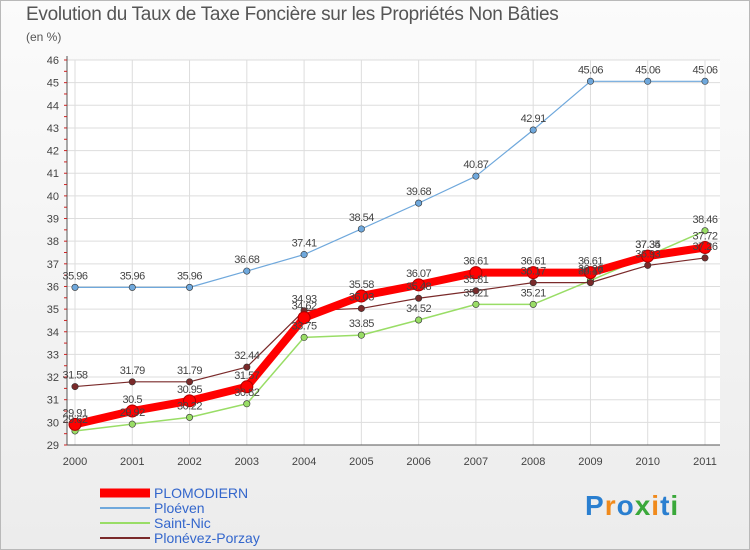 Image resolution: width=750 pixels, height=550 pixels. What do you see at coordinates (53, 129) in the screenshot?
I see `y-tick-label: 43` at bounding box center [53, 129].